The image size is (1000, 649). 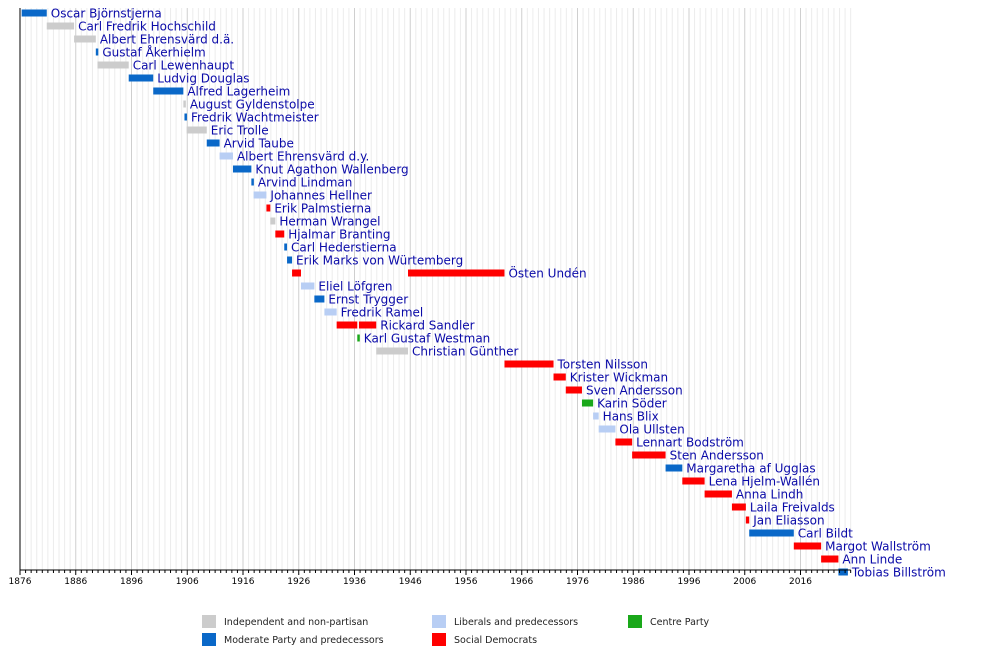 I want to click on minister-label: Carl Bildt, so click(x=825, y=533).